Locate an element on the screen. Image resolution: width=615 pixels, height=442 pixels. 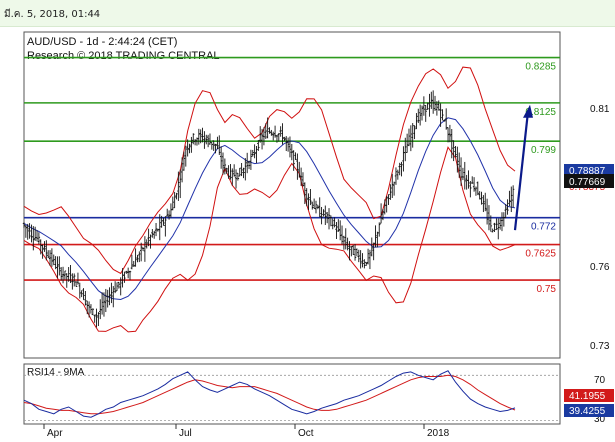
rsi-tick-70: 70 is located at coordinates (600, 380).